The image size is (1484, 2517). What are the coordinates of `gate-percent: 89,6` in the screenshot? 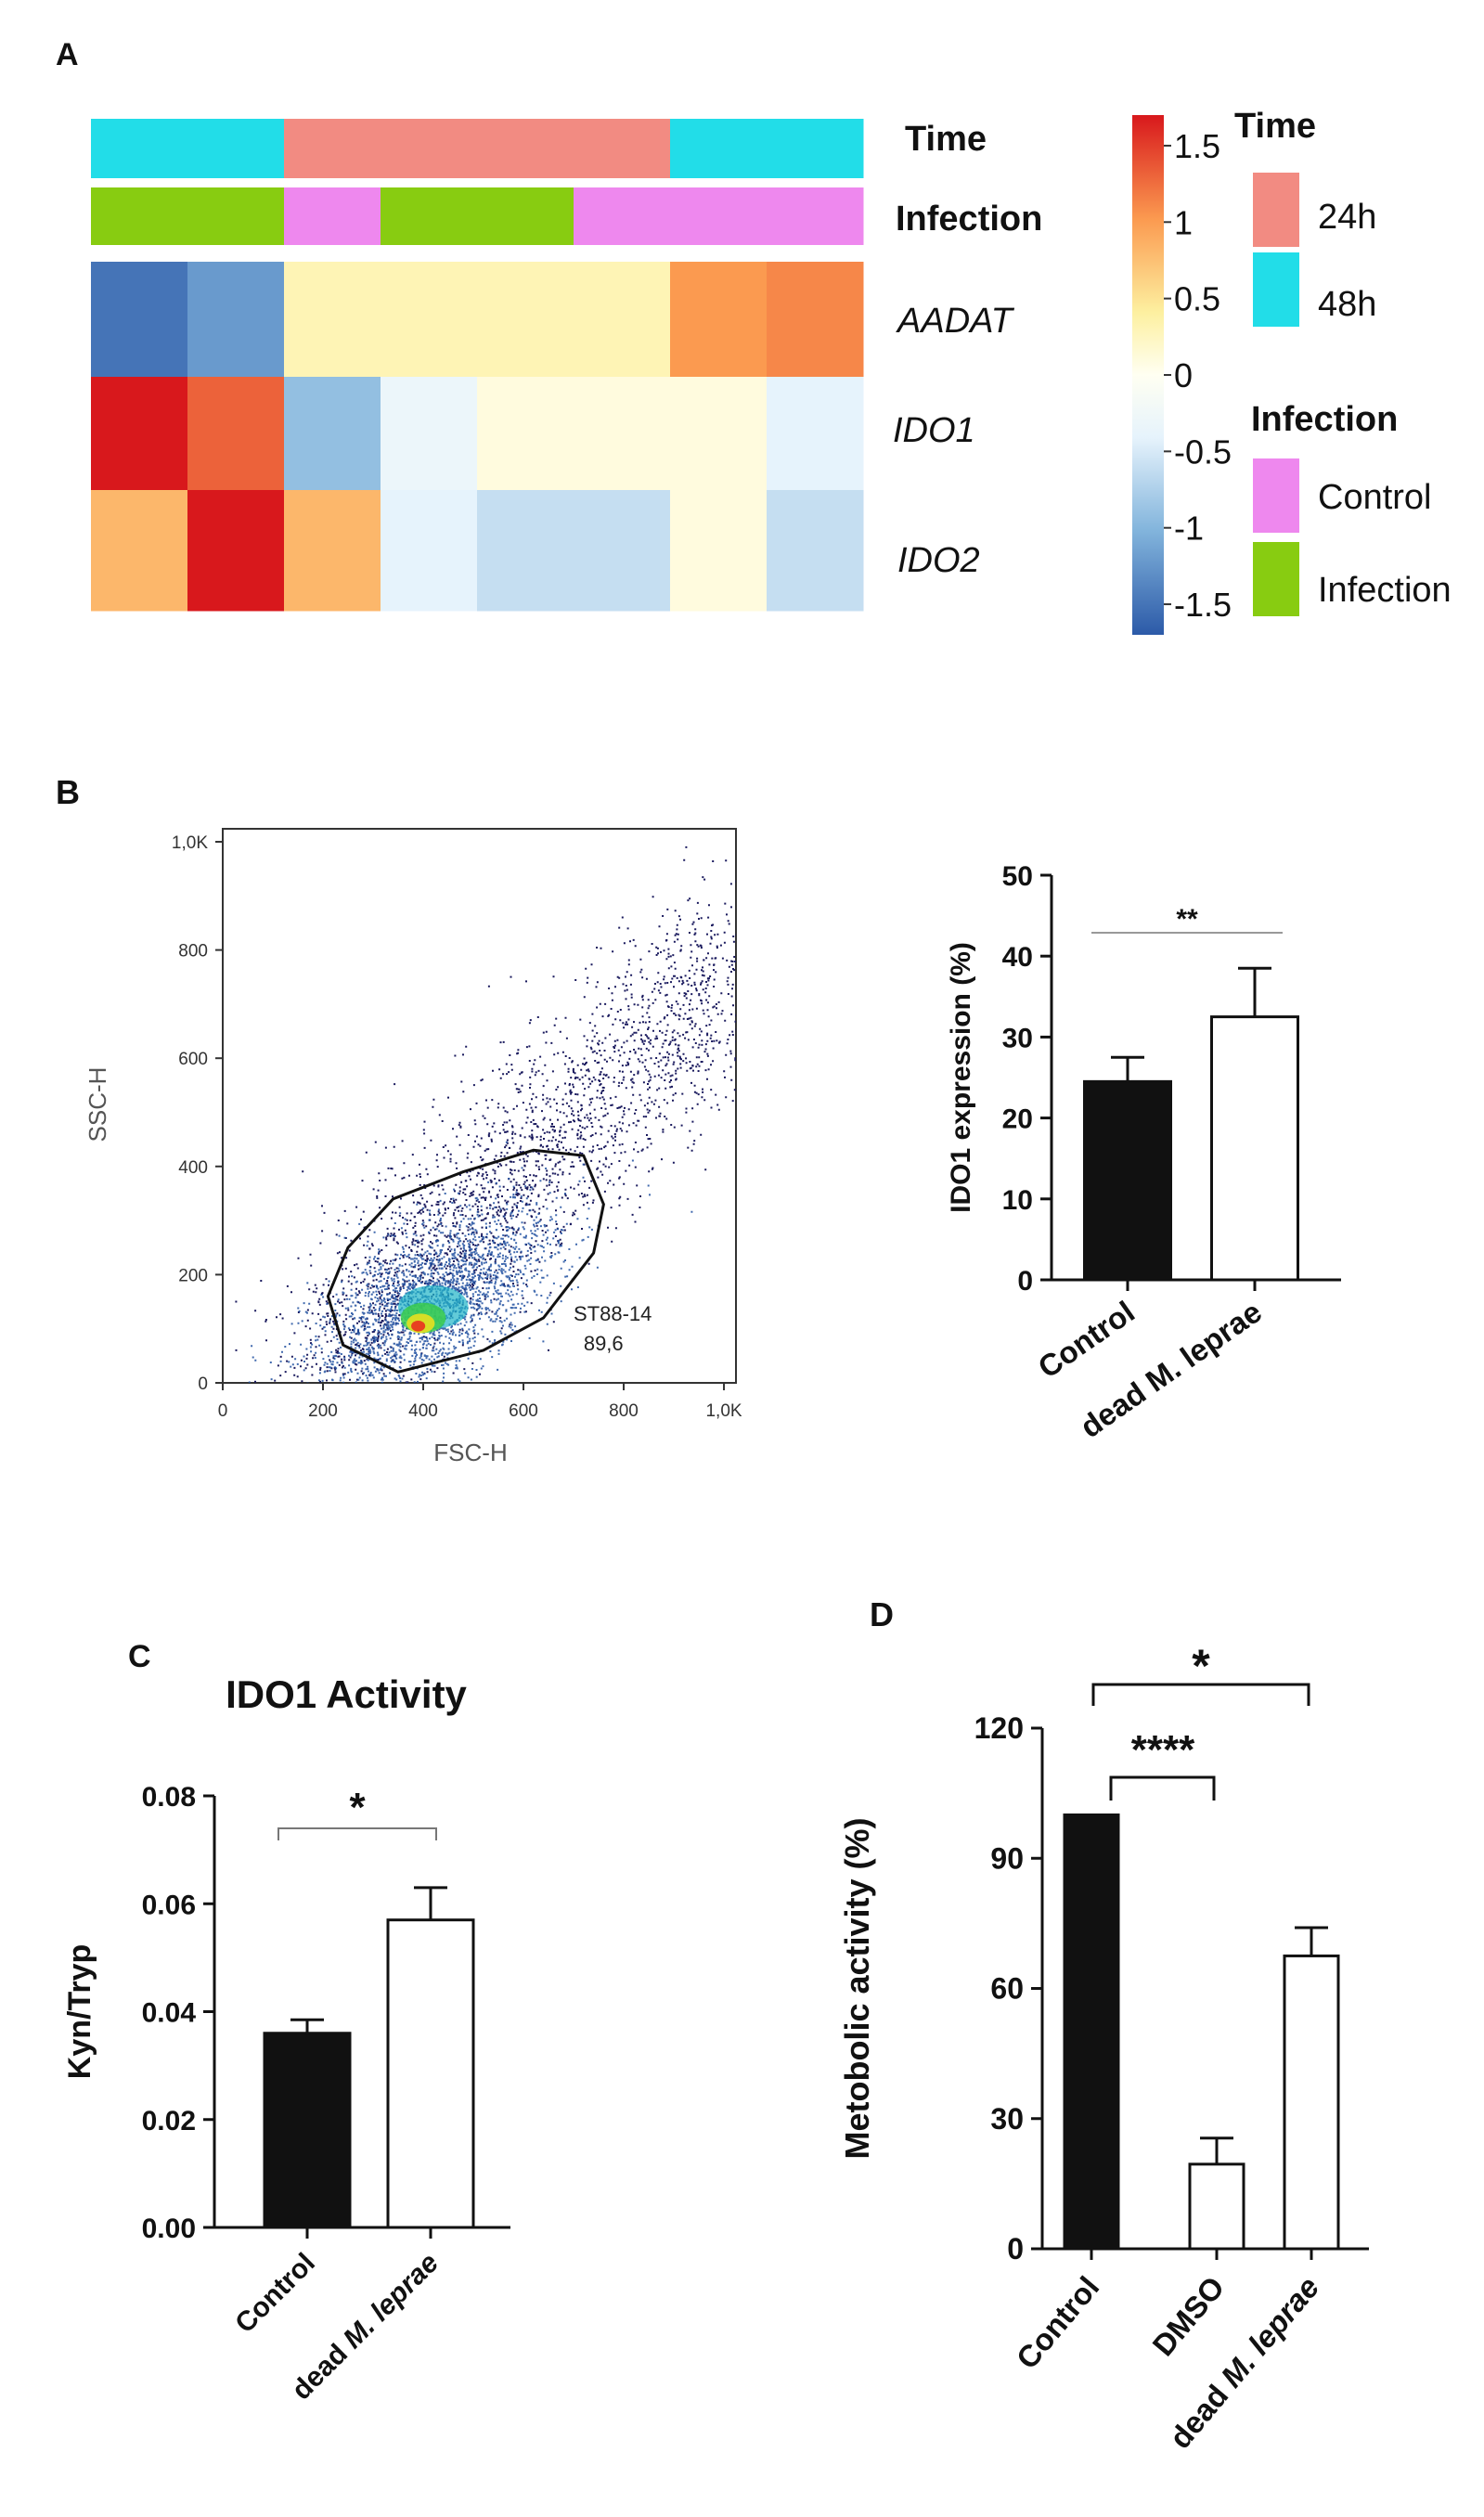 It's located at (604, 1343).